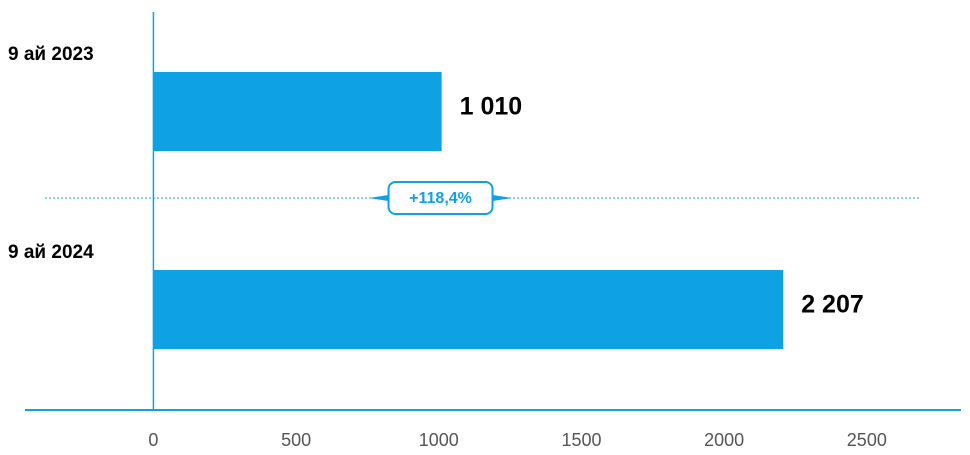 This screenshot has height=455, width=970. Describe the element at coordinates (439, 440) in the screenshot. I see `x-tick-label: 1000` at that location.